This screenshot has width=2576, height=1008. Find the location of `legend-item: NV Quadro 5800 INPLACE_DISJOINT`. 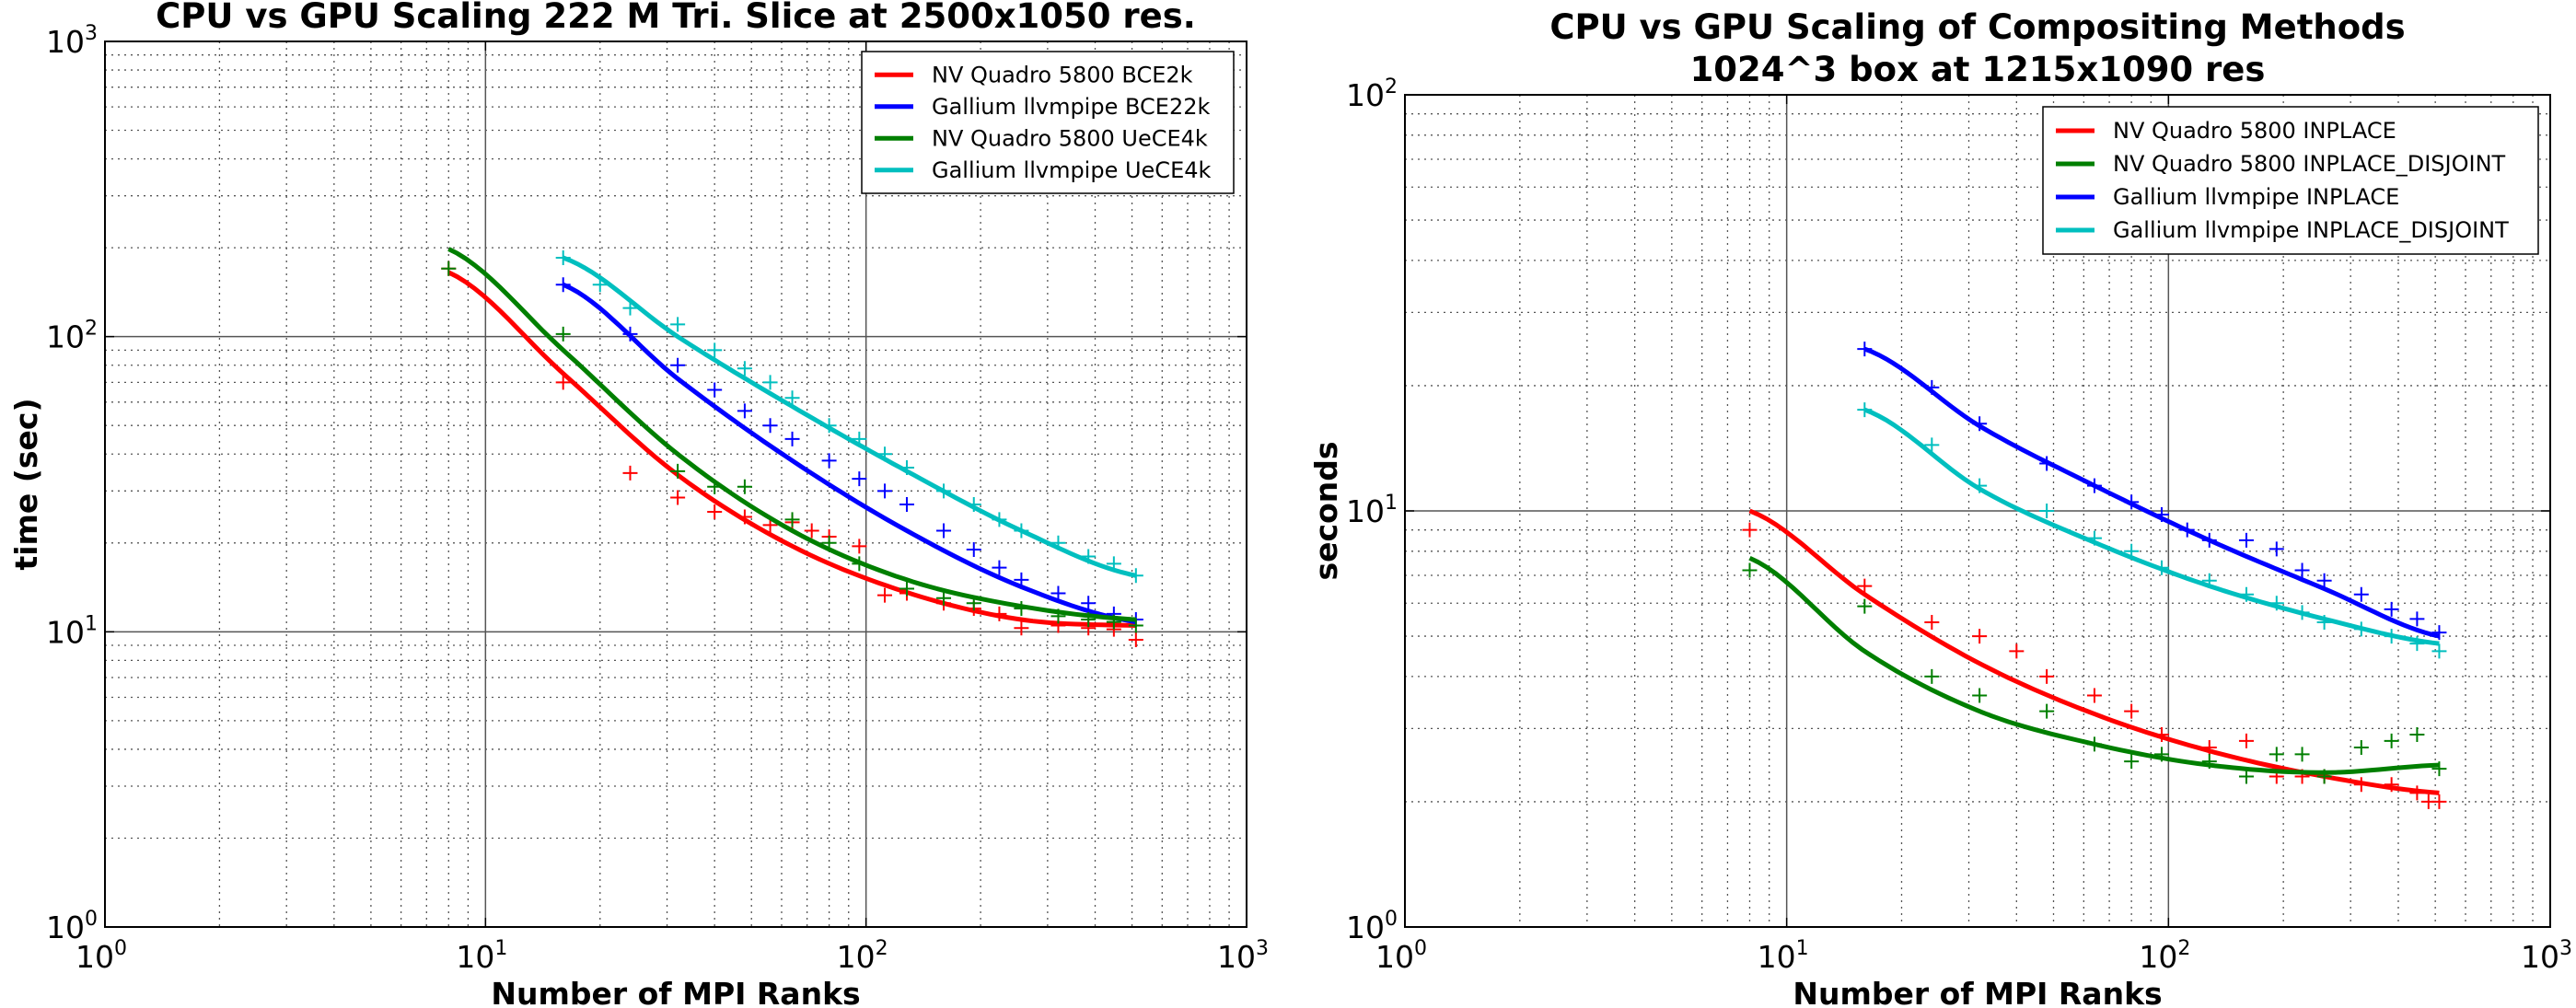

legend-item: NV Quadro 5800 INPLACE_DISJOINT is located at coordinates (2281, 164).